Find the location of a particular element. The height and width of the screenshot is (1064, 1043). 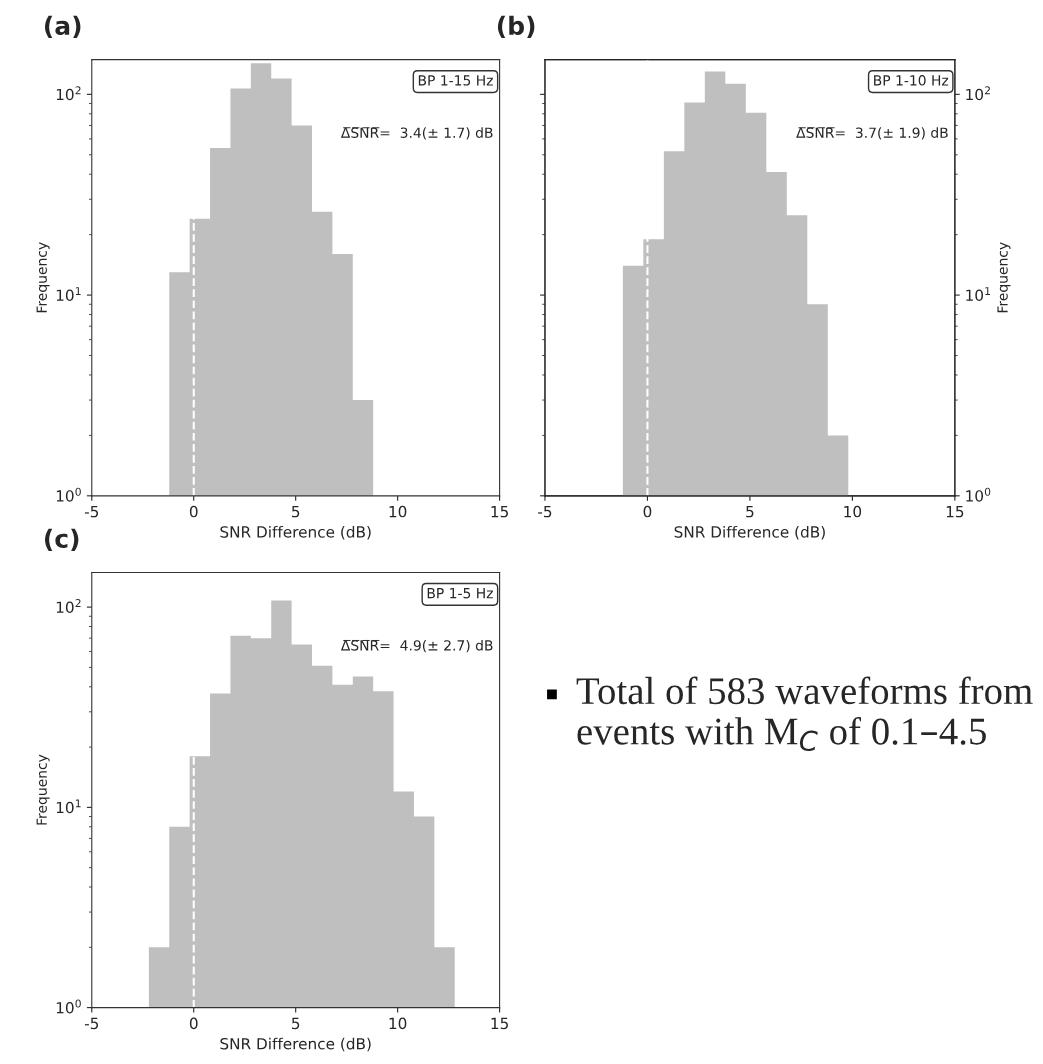

annotation: Δ̅S̅N̅R̅= 3.4(± 1.7) dB is located at coordinates (416, 133).